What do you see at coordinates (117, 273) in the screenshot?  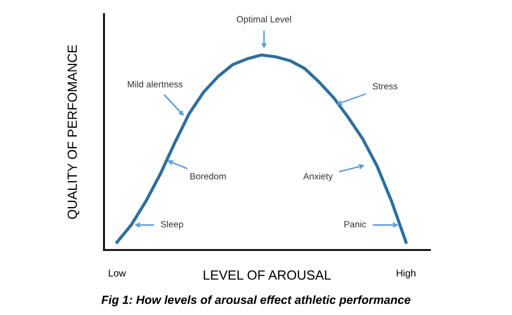 I see `x-tick-label: Low` at bounding box center [117, 273].